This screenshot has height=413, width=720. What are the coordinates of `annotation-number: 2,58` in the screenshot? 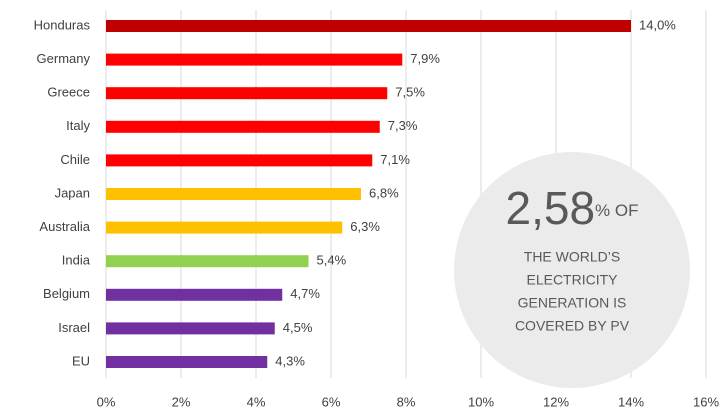 It's located at (551, 208).